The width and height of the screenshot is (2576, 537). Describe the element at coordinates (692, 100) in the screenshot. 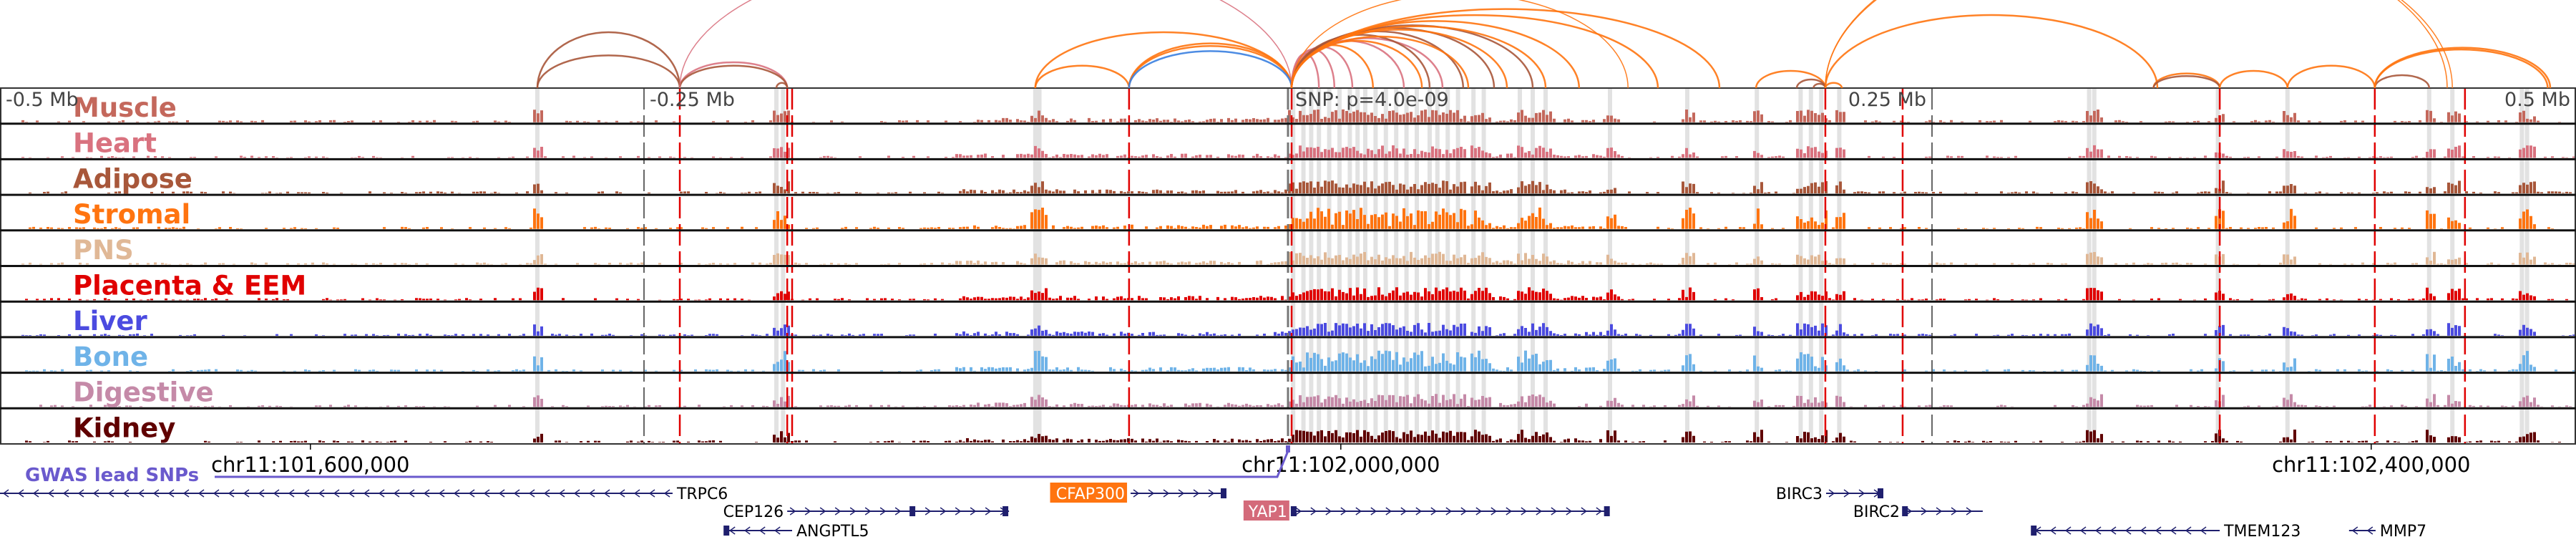

I see `relative-axis-label: -0.25 Mb` at that location.